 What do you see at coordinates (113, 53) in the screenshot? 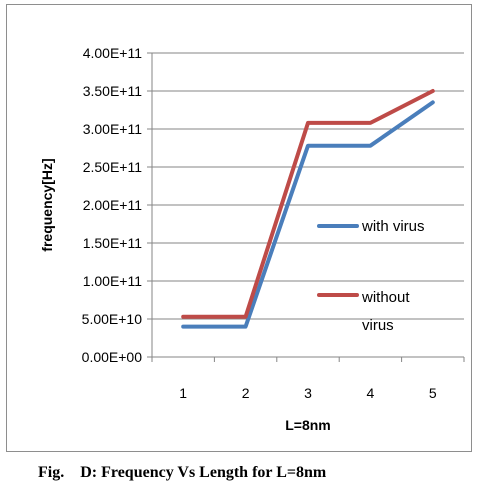
I see `y-tick-label: 4.00E+11` at bounding box center [113, 53].